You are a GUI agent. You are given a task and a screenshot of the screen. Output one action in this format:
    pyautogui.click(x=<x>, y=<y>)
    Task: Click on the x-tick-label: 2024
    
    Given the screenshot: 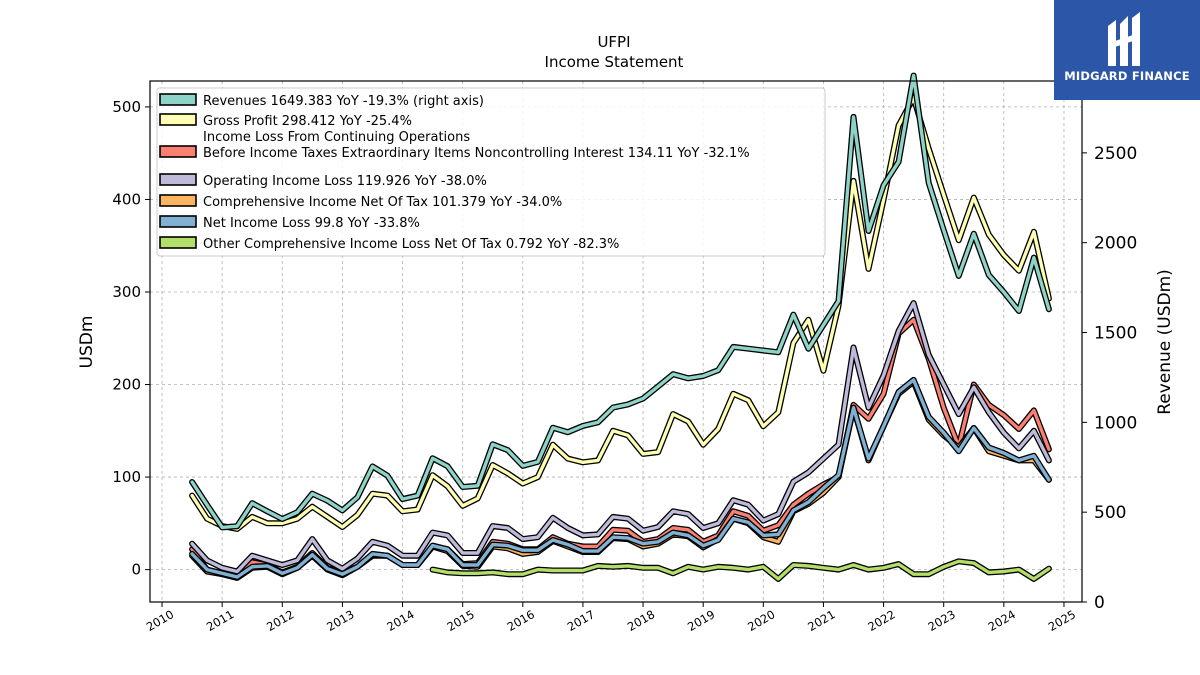 What is the action you would take?
    pyautogui.click(x=1002, y=620)
    